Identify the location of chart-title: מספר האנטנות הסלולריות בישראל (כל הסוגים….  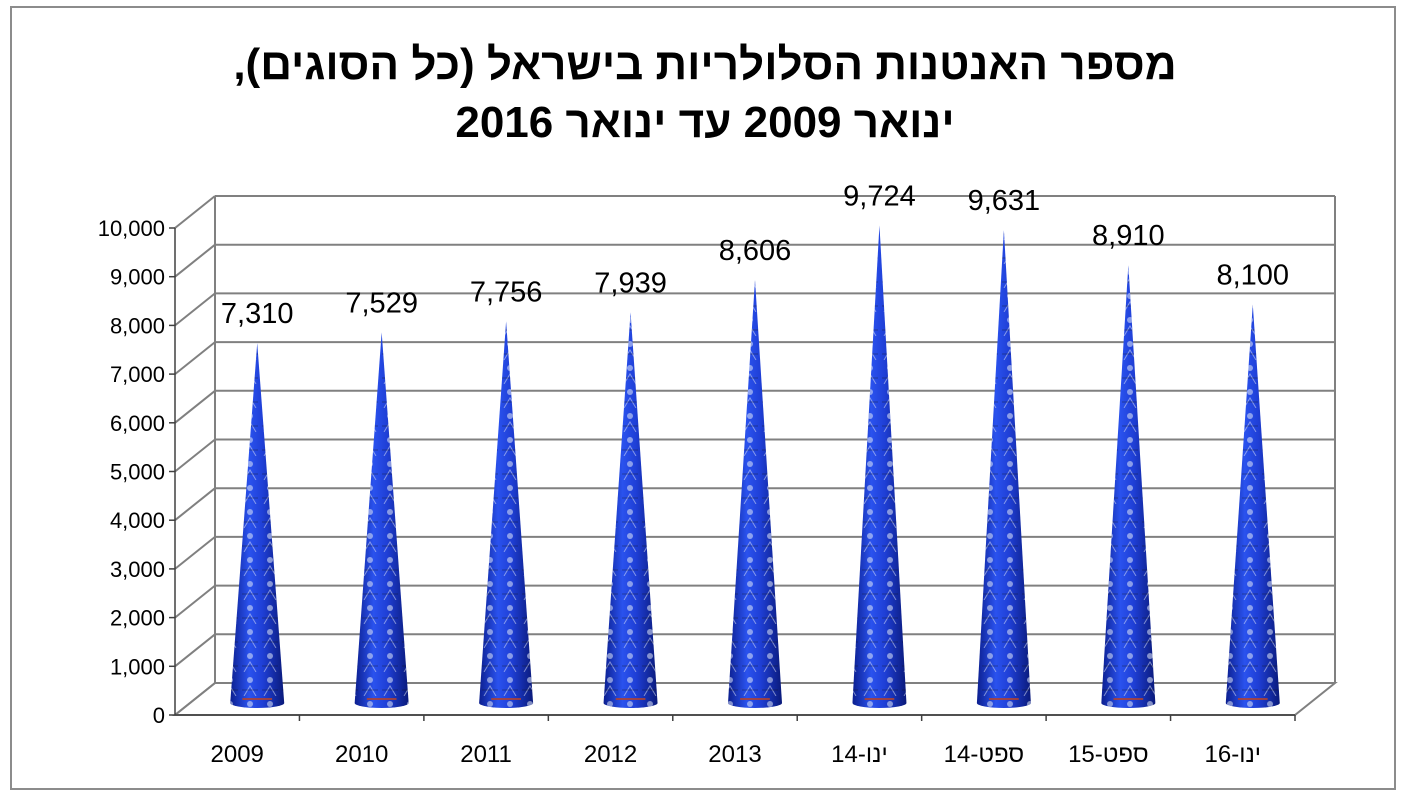
(705, 94).